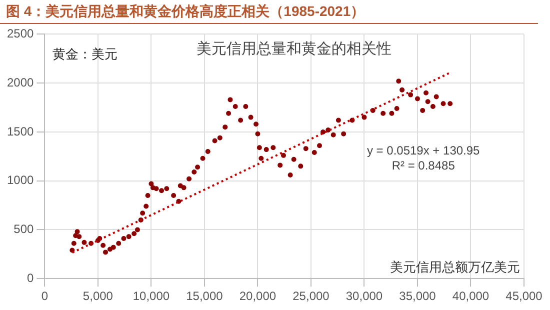 Image resolution: width=550 pixels, height=310 pixels. I want to click on x-tick-label: 35,000, so click(417, 296).